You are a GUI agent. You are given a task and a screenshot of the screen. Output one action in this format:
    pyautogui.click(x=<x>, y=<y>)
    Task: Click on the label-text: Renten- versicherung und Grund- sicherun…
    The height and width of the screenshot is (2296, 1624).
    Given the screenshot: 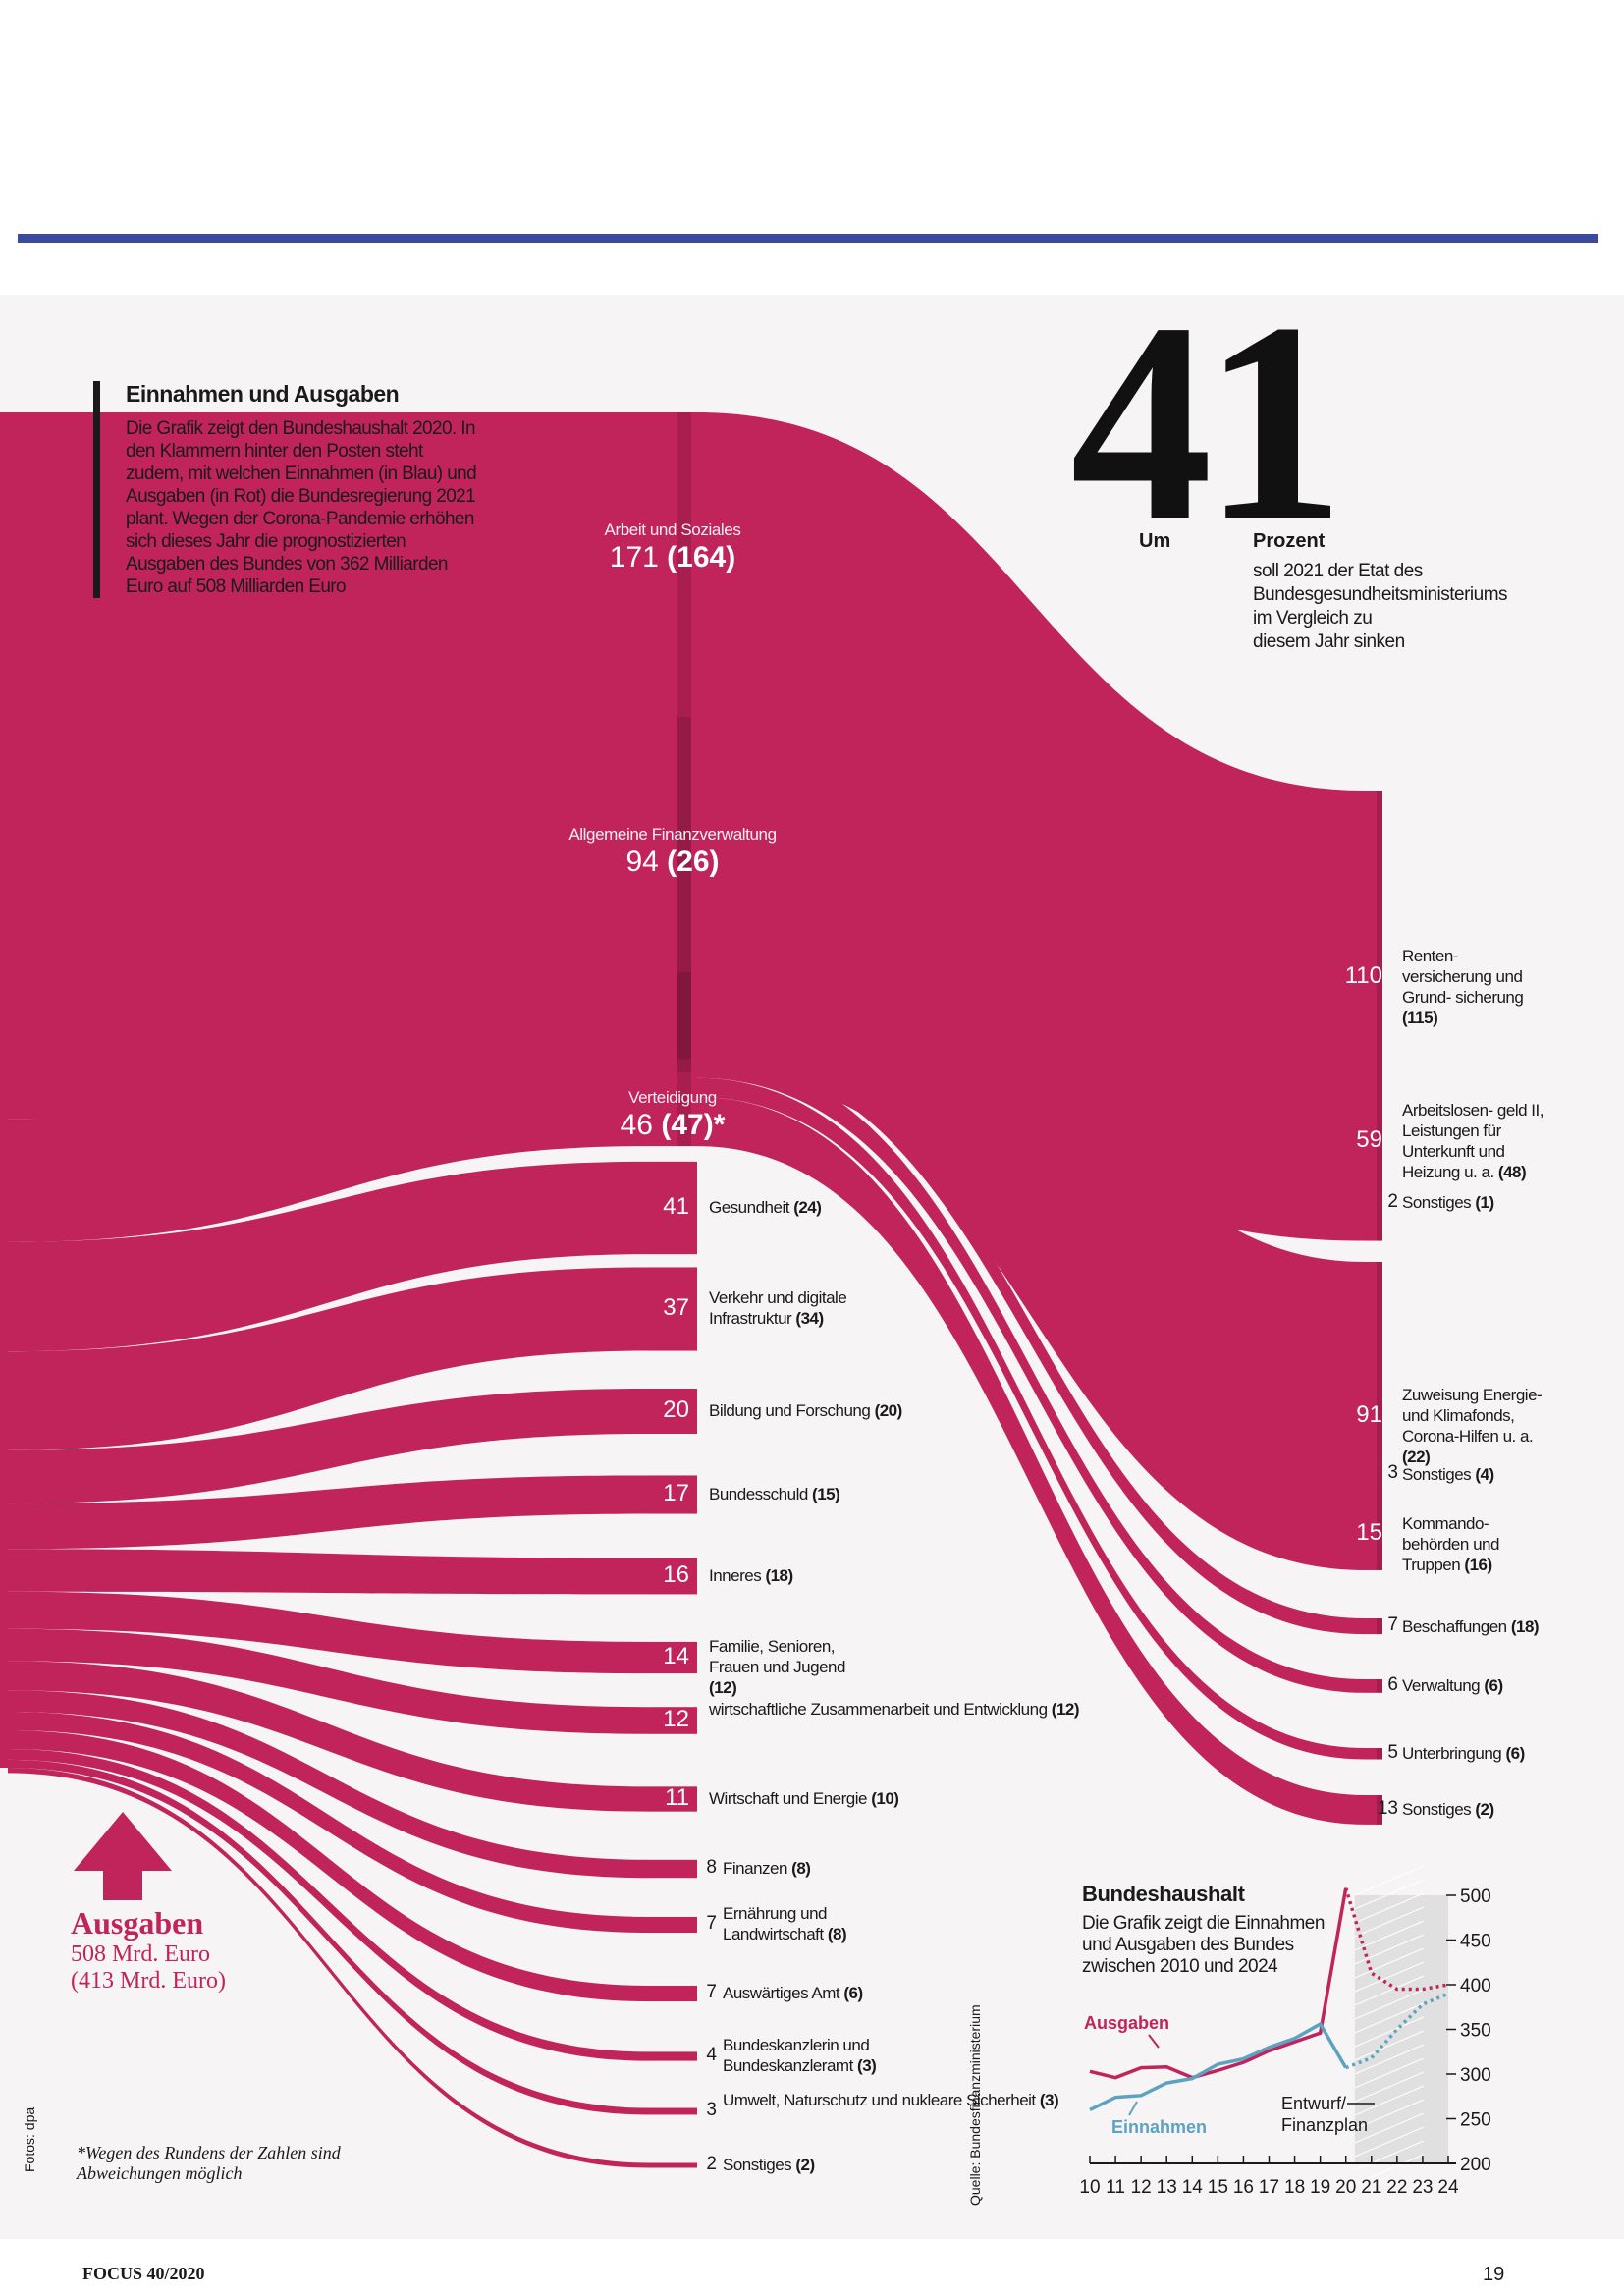 What is the action you would take?
    pyautogui.click(x=1463, y=977)
    